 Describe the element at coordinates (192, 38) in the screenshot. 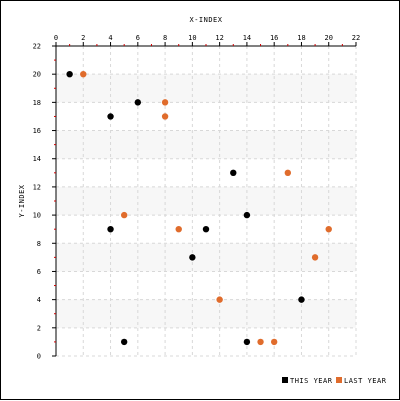

I see `x-tick-label: 10` at that location.